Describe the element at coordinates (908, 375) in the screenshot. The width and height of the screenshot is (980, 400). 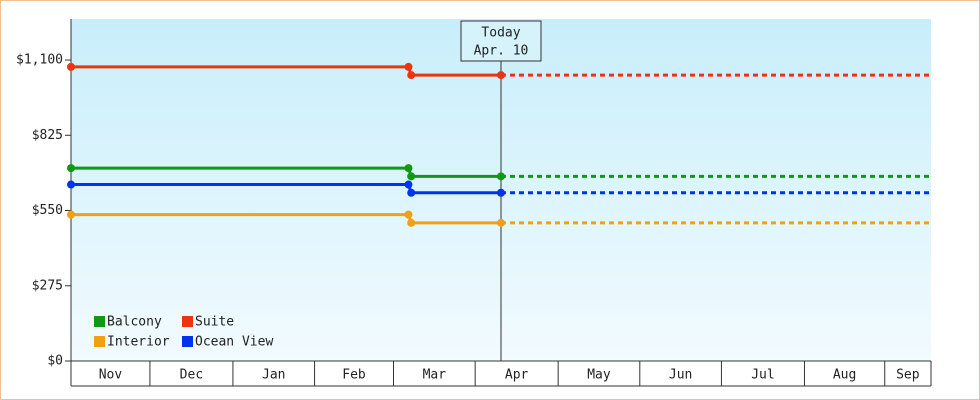
I see `x-tick-label: Sep` at that location.